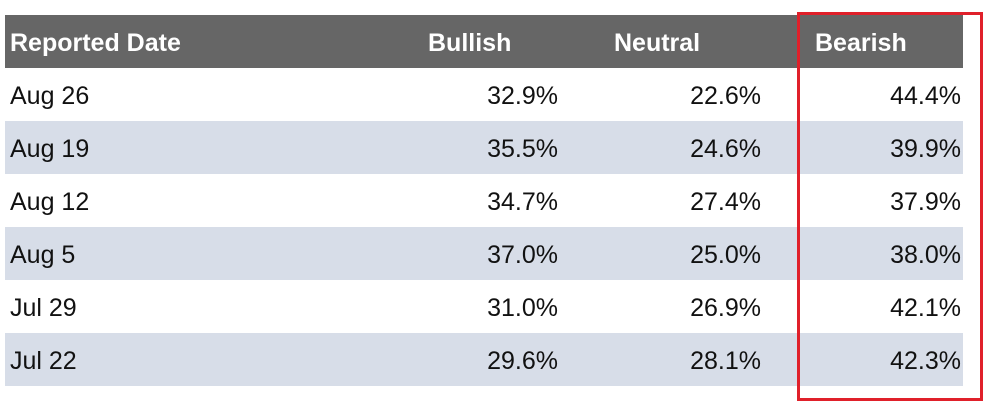  Describe the element at coordinates (43, 255) in the screenshot. I see `date-cell: Aug 5` at that location.